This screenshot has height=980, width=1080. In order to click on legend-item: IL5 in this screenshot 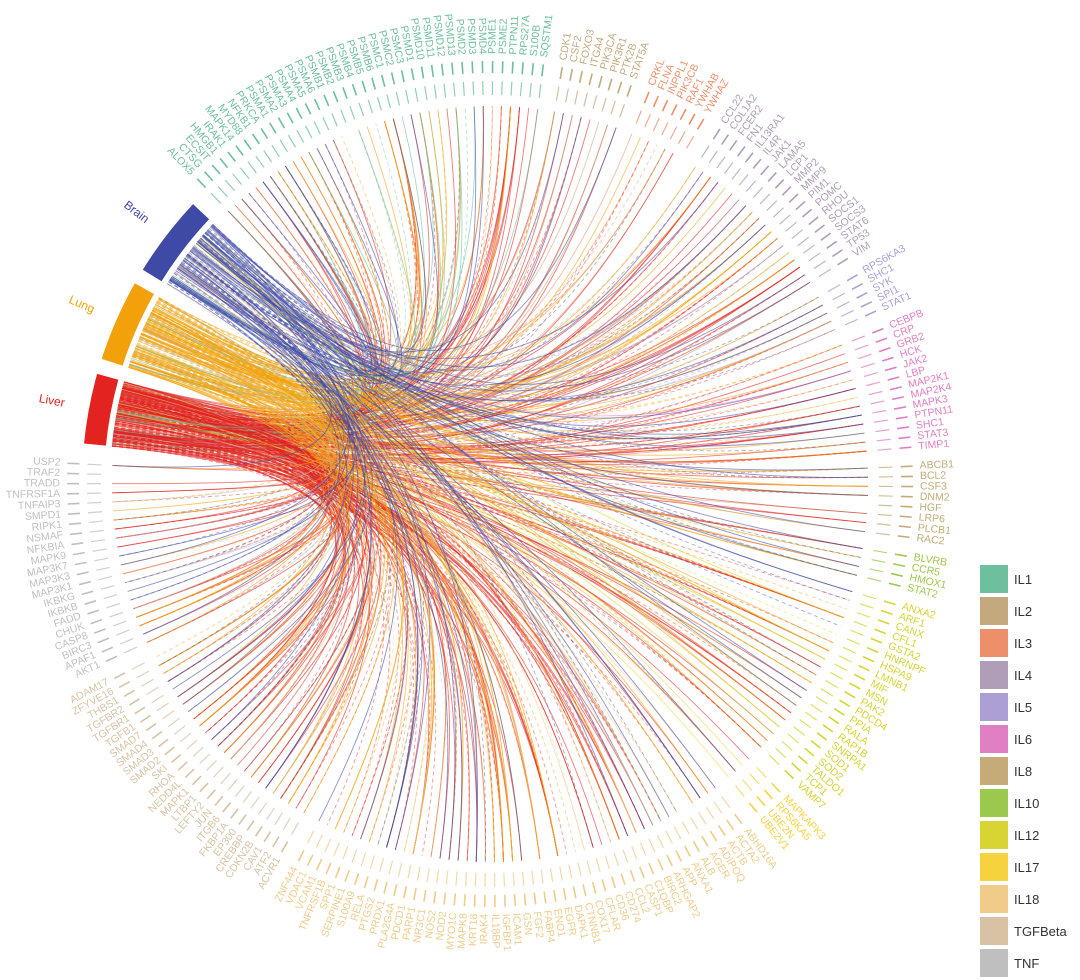, I will do `click(1028, 707)`.